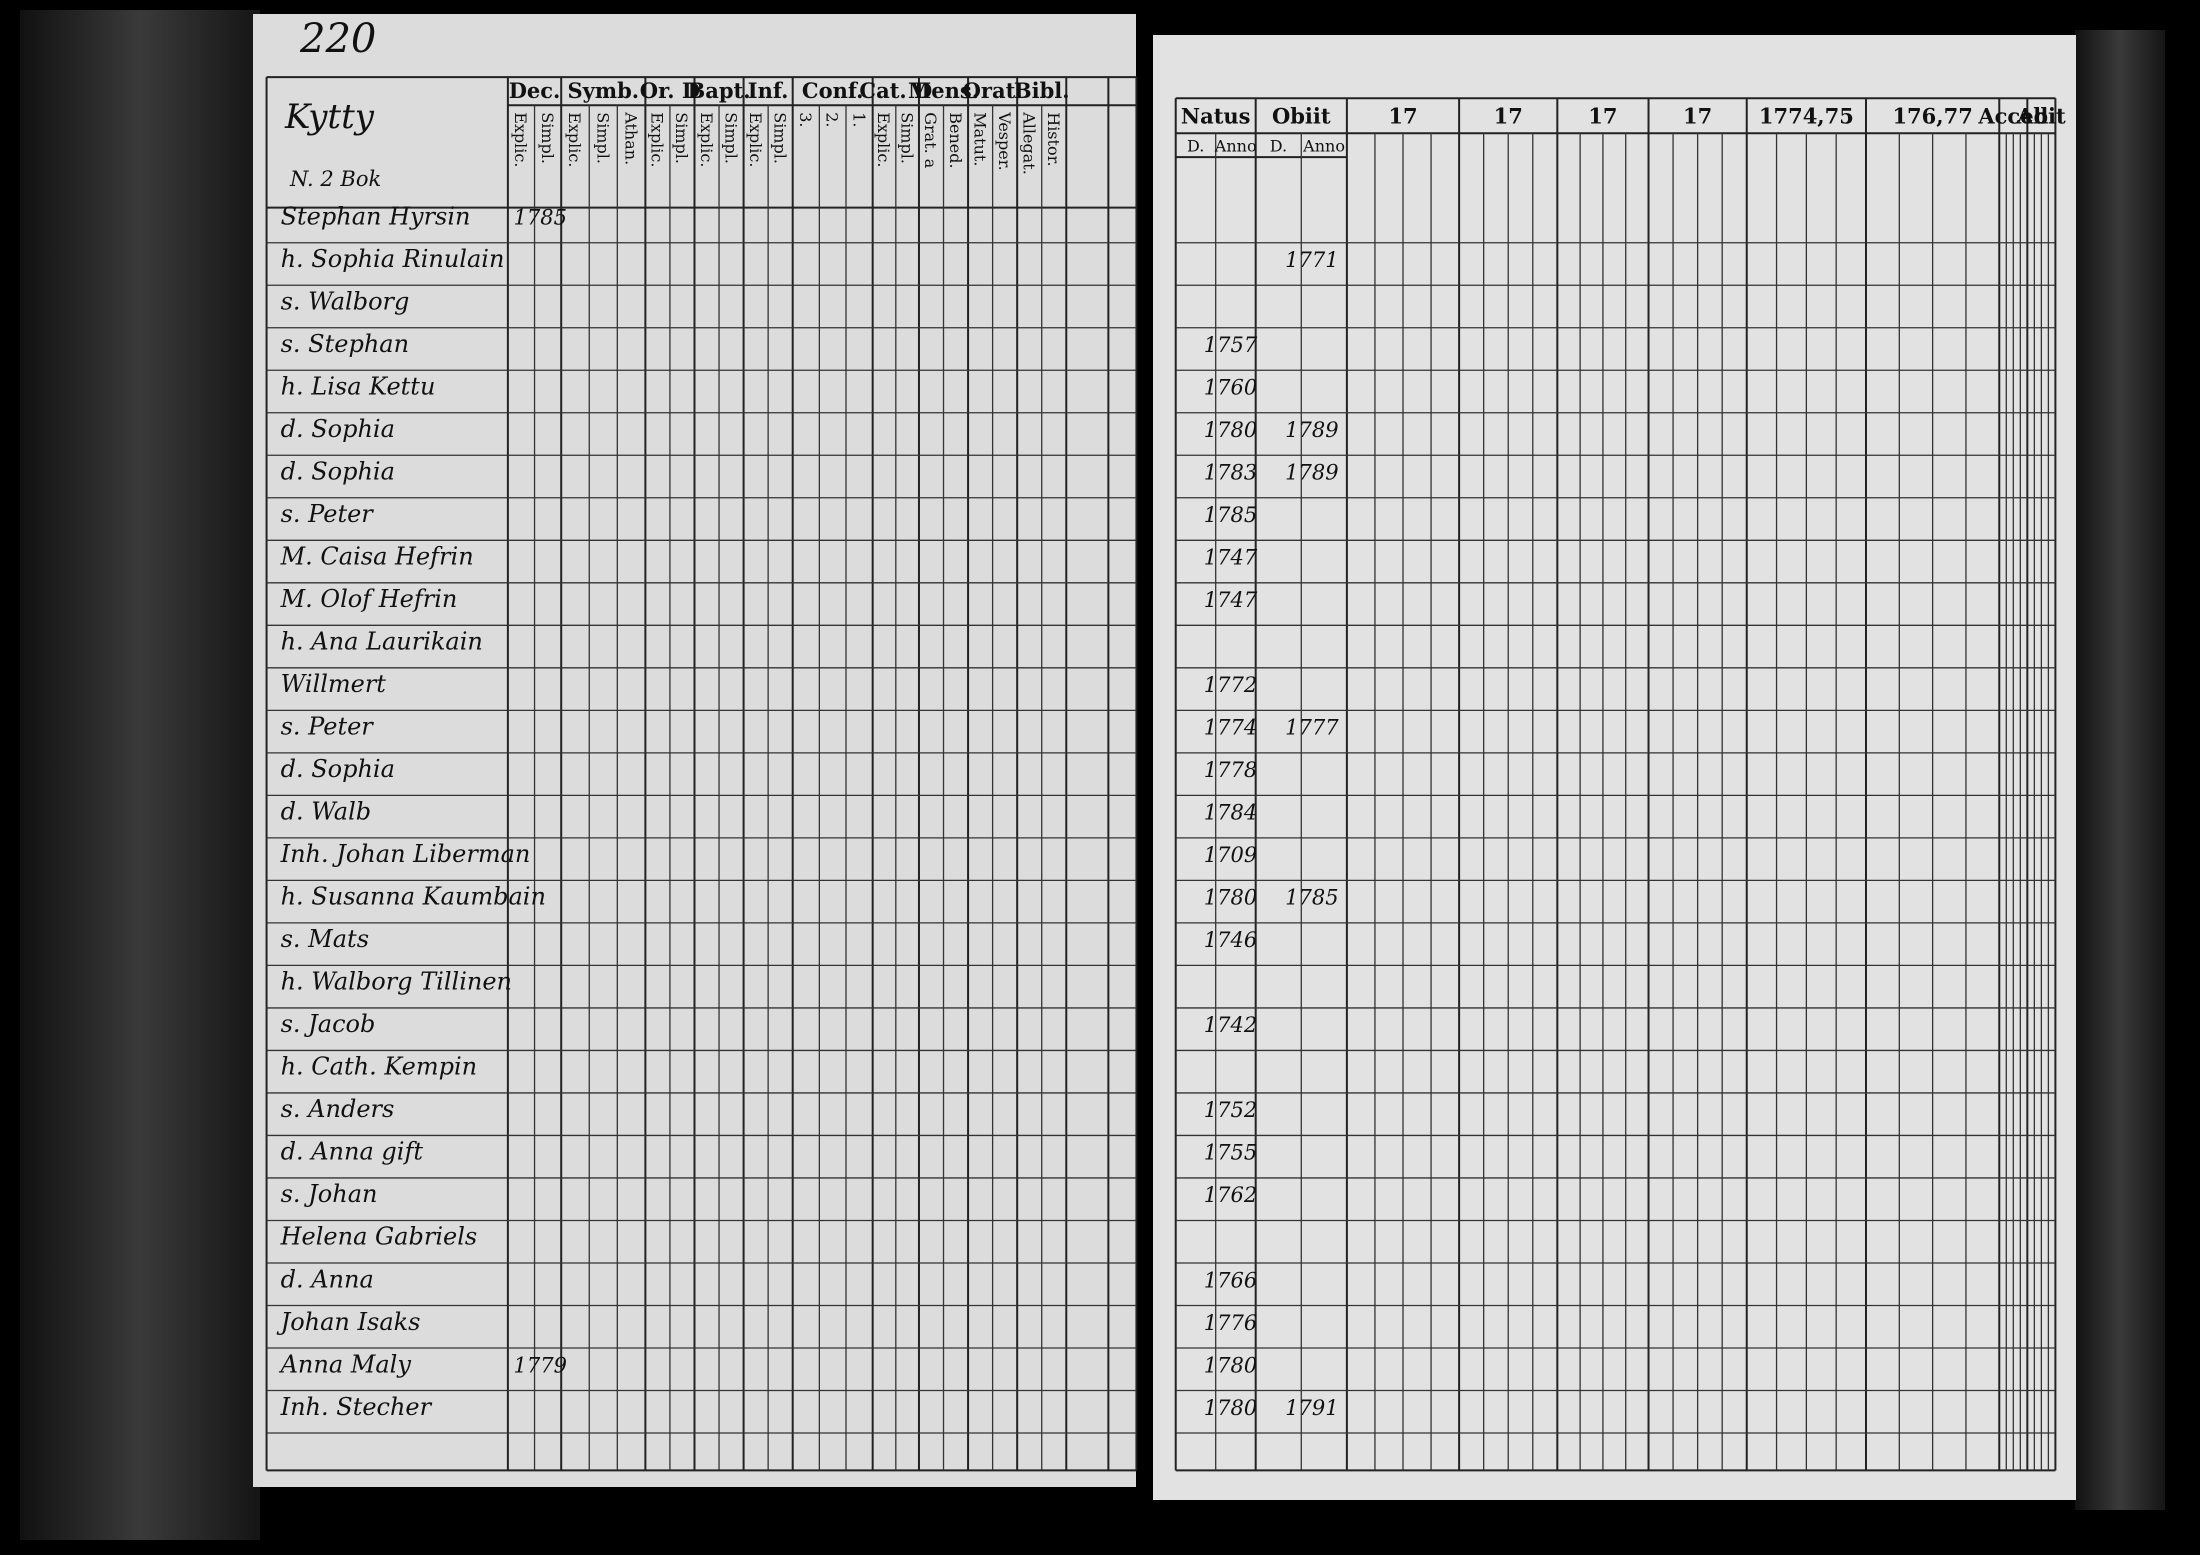 This screenshot has width=2200, height=1555. What do you see at coordinates (993, 90) in the screenshot?
I see `column-header: Orat.` at bounding box center [993, 90].